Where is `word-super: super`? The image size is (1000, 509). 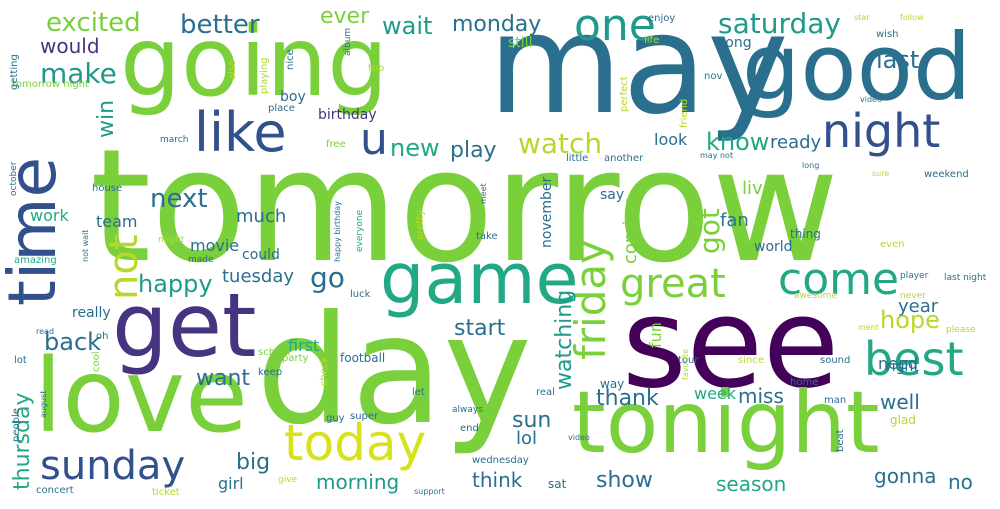 word-super: super is located at coordinates (364, 416).